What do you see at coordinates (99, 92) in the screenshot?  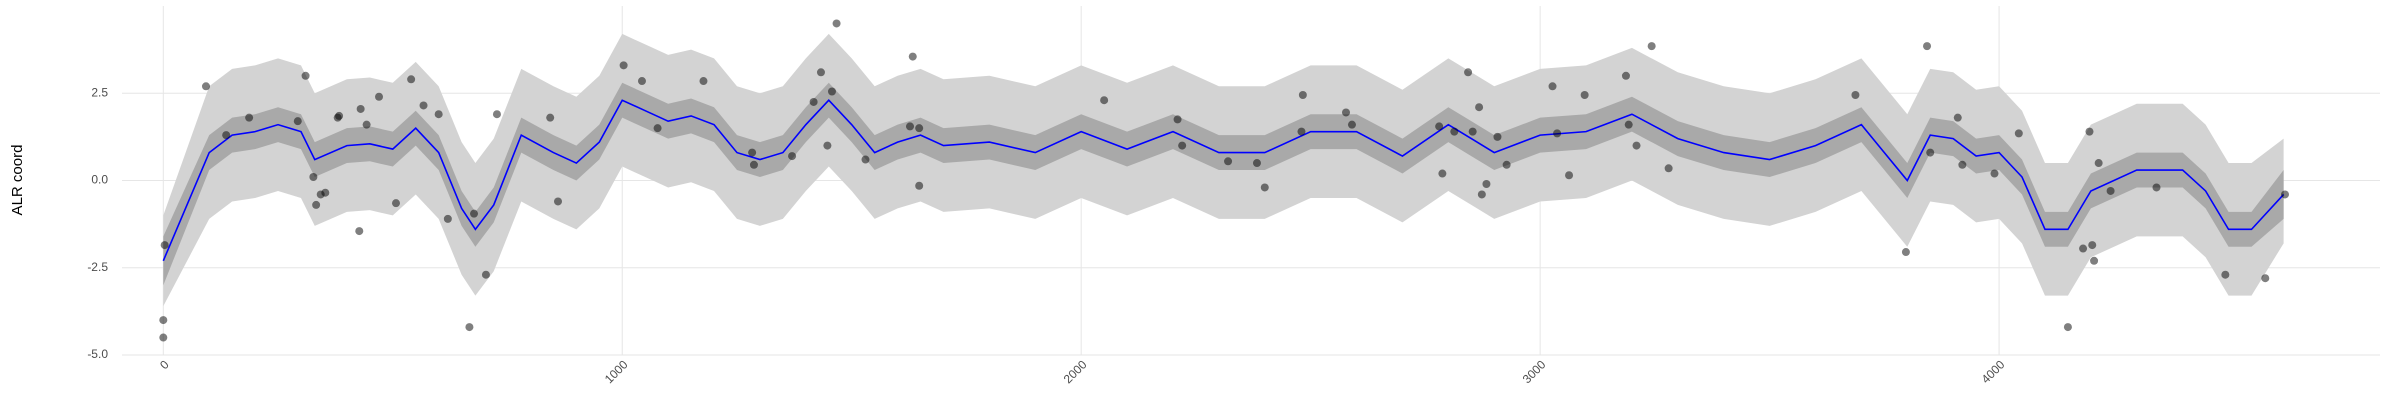 I see `y-tick-label: 2.5` at bounding box center [99, 92].